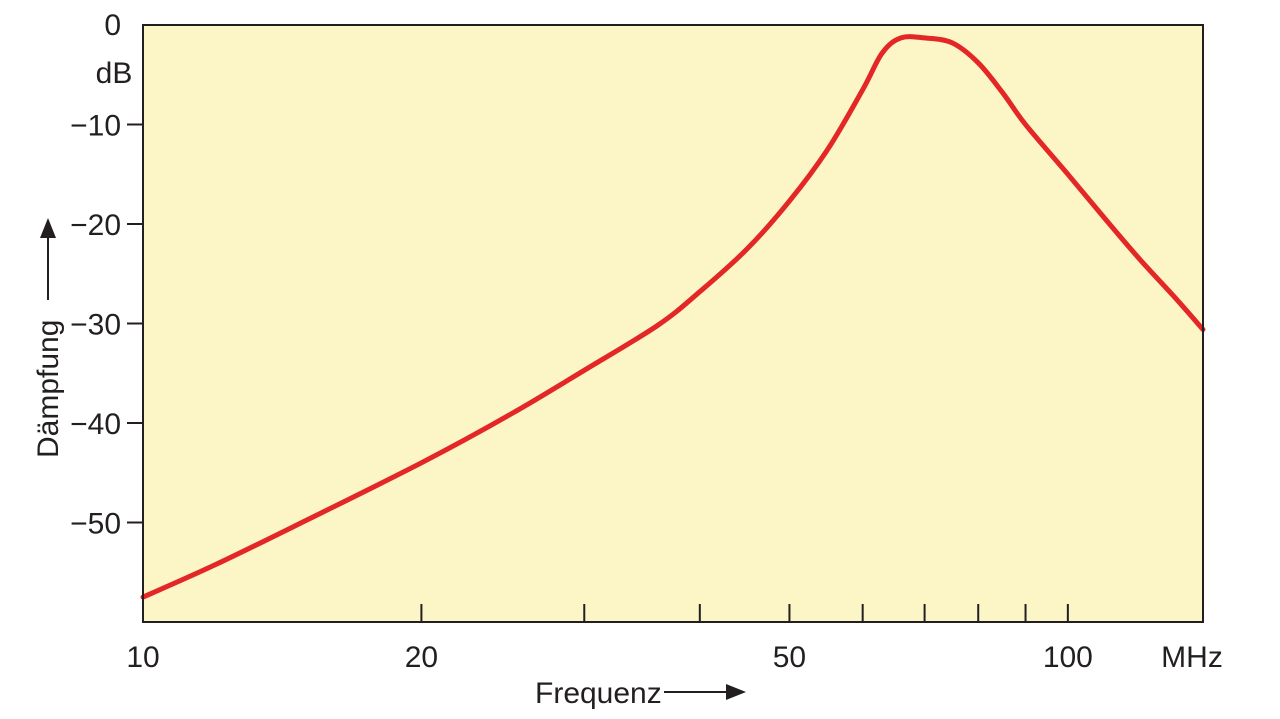 Image resolution: width=1280 pixels, height=719 pixels. What do you see at coordinates (421, 657) in the screenshot?
I see `x-tick-label-1: 20` at bounding box center [421, 657].